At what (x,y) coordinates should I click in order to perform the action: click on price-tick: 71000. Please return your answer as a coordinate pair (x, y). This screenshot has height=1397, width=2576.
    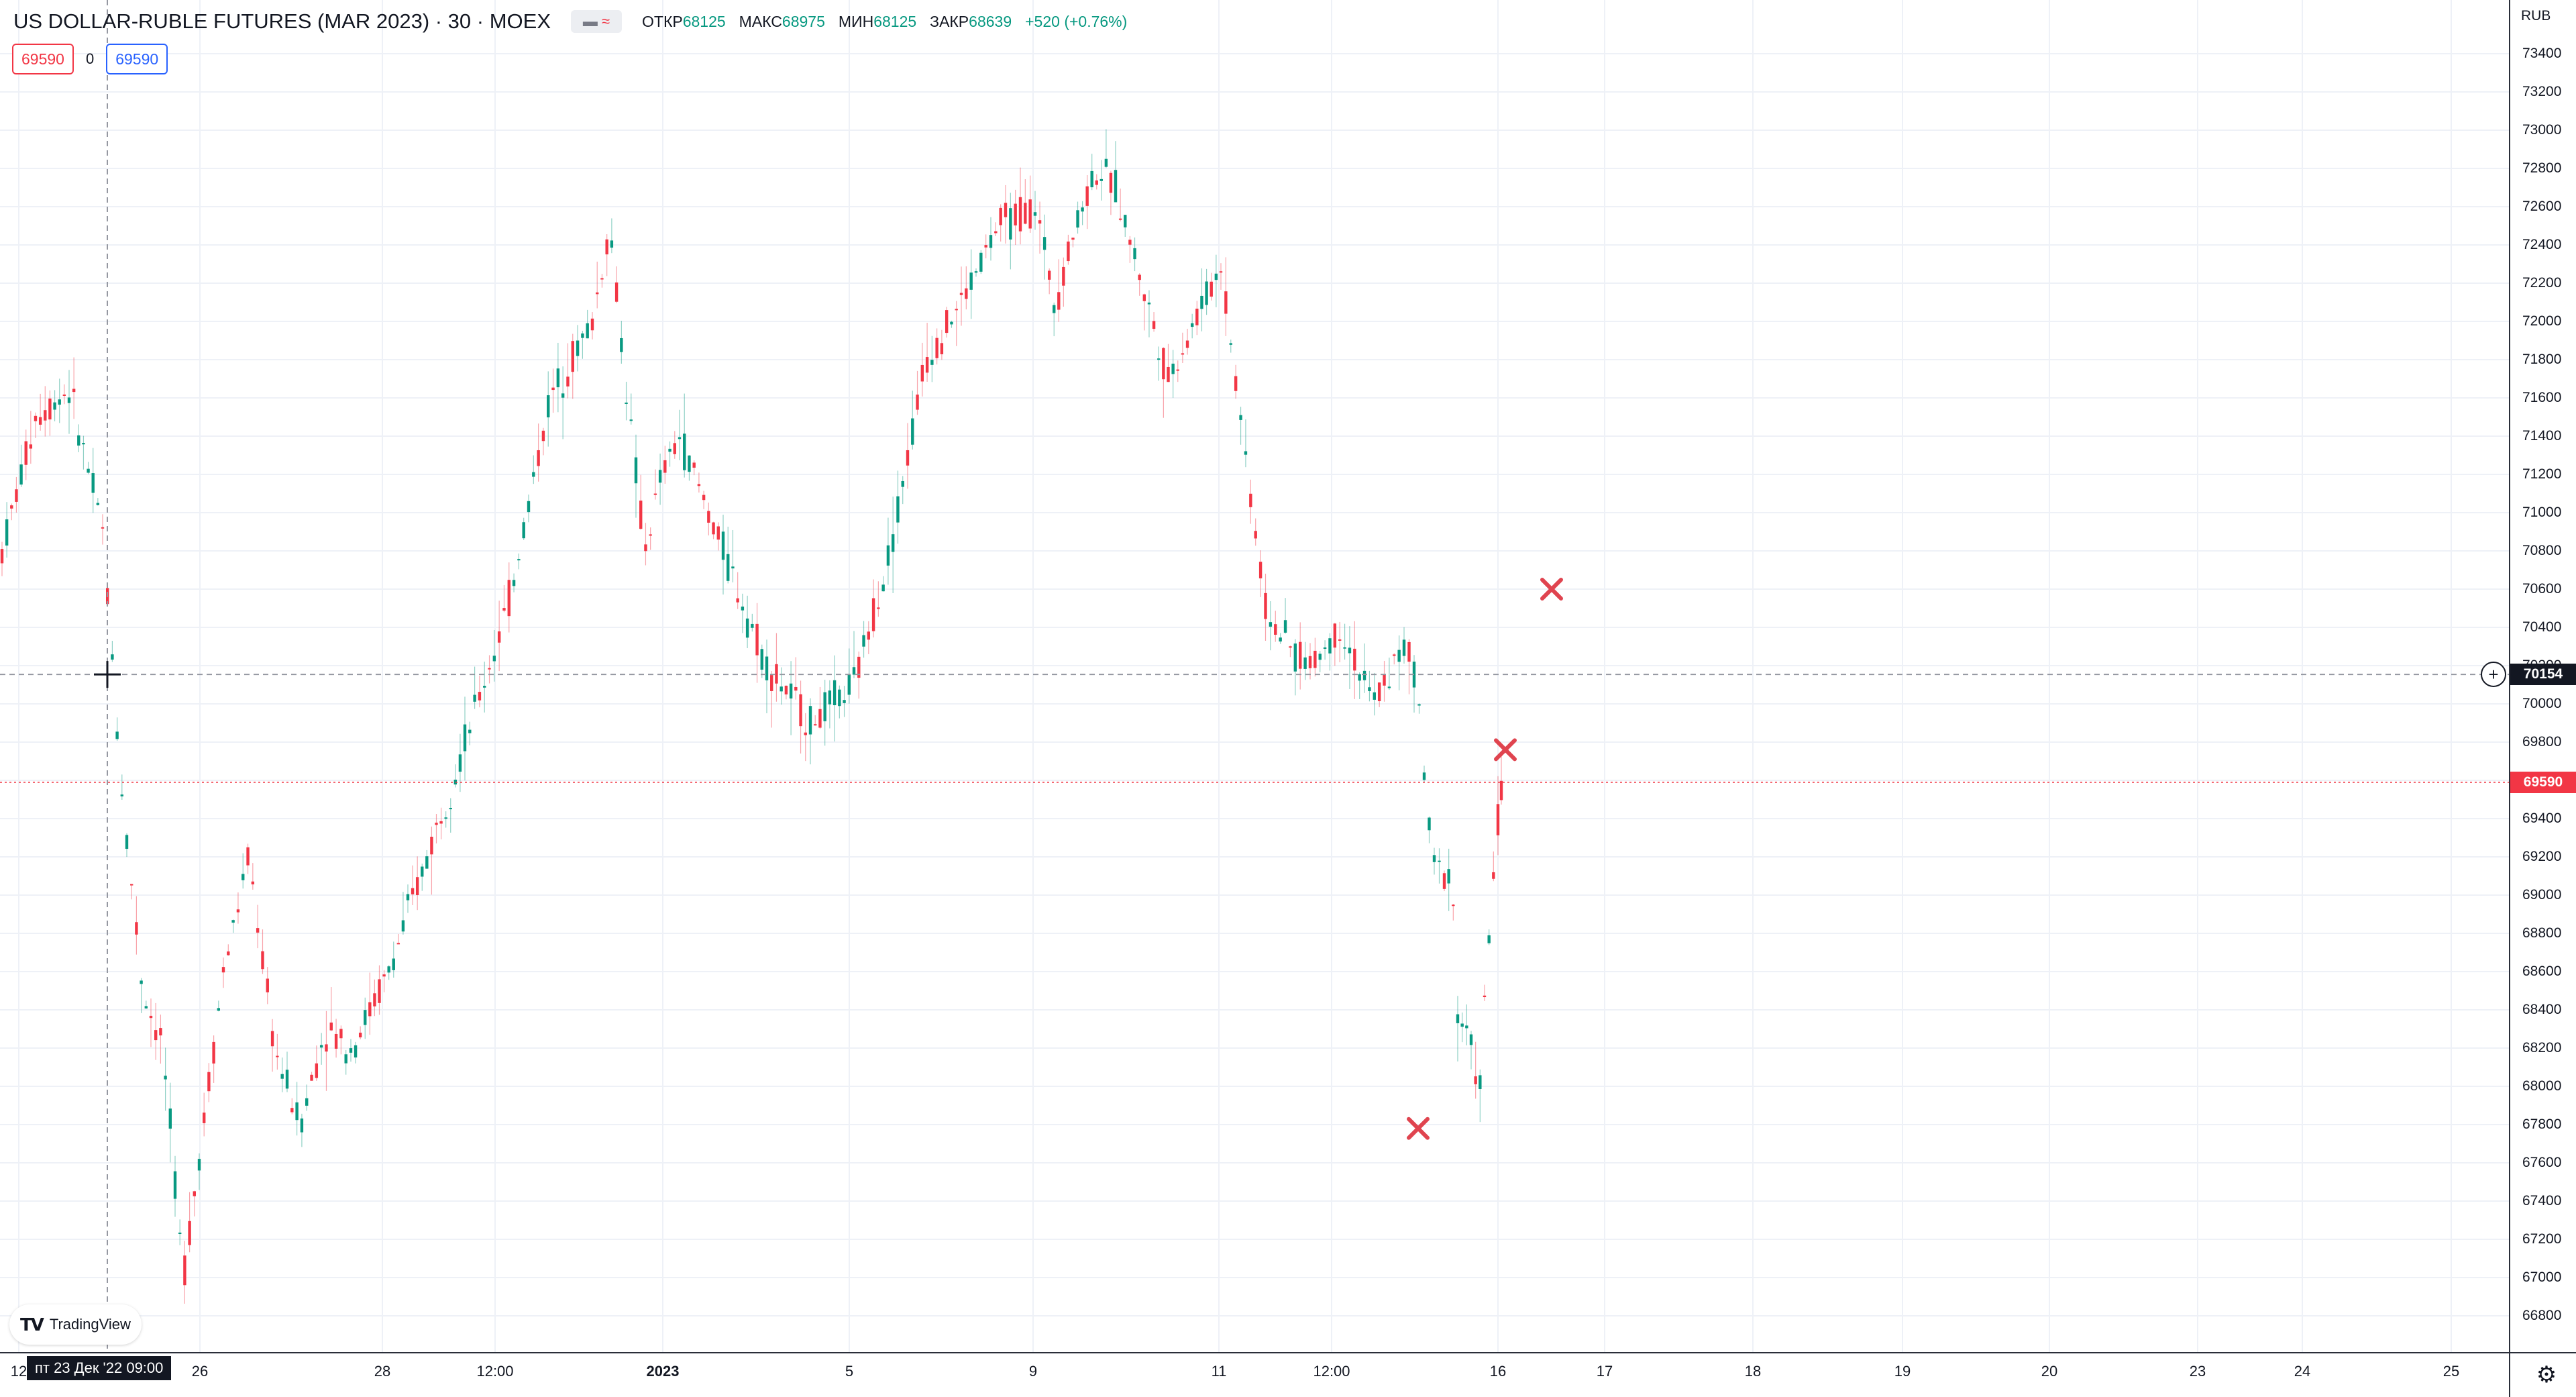
    Looking at the image, I should click on (2542, 512).